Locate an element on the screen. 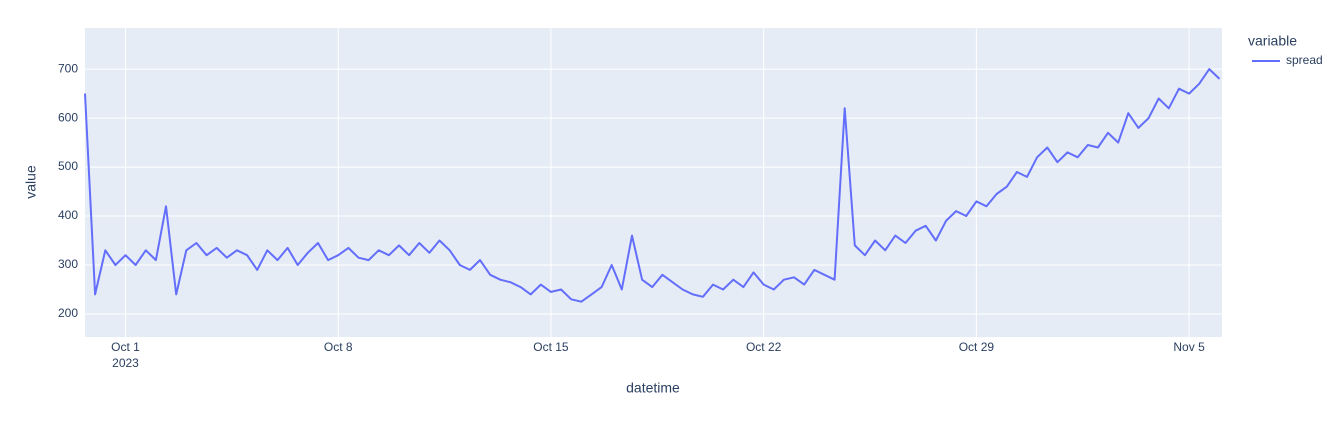 The image size is (1343, 426). y-tick-label: 600 is located at coordinates (68, 117).